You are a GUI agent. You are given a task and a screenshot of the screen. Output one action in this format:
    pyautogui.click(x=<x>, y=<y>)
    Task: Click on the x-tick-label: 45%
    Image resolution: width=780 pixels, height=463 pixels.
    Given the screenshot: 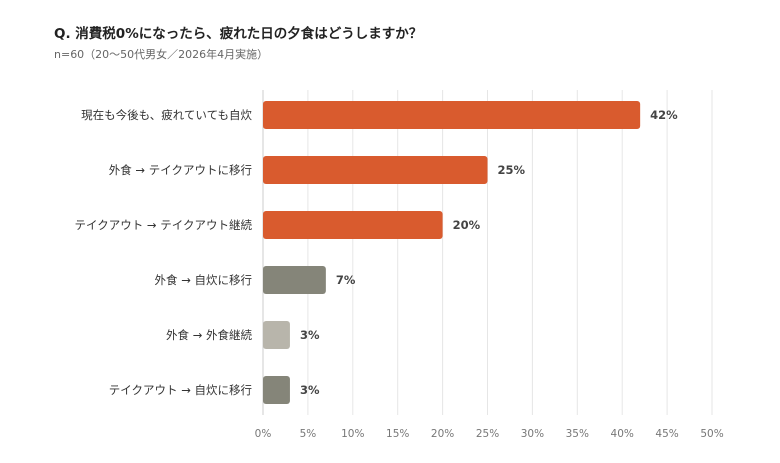 What is the action you would take?
    pyautogui.click(x=666, y=434)
    